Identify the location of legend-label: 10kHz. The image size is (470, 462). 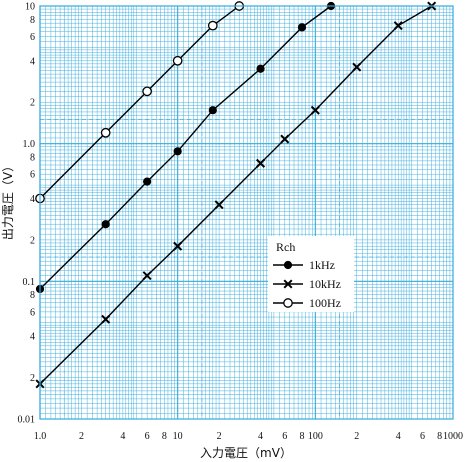
(325, 284).